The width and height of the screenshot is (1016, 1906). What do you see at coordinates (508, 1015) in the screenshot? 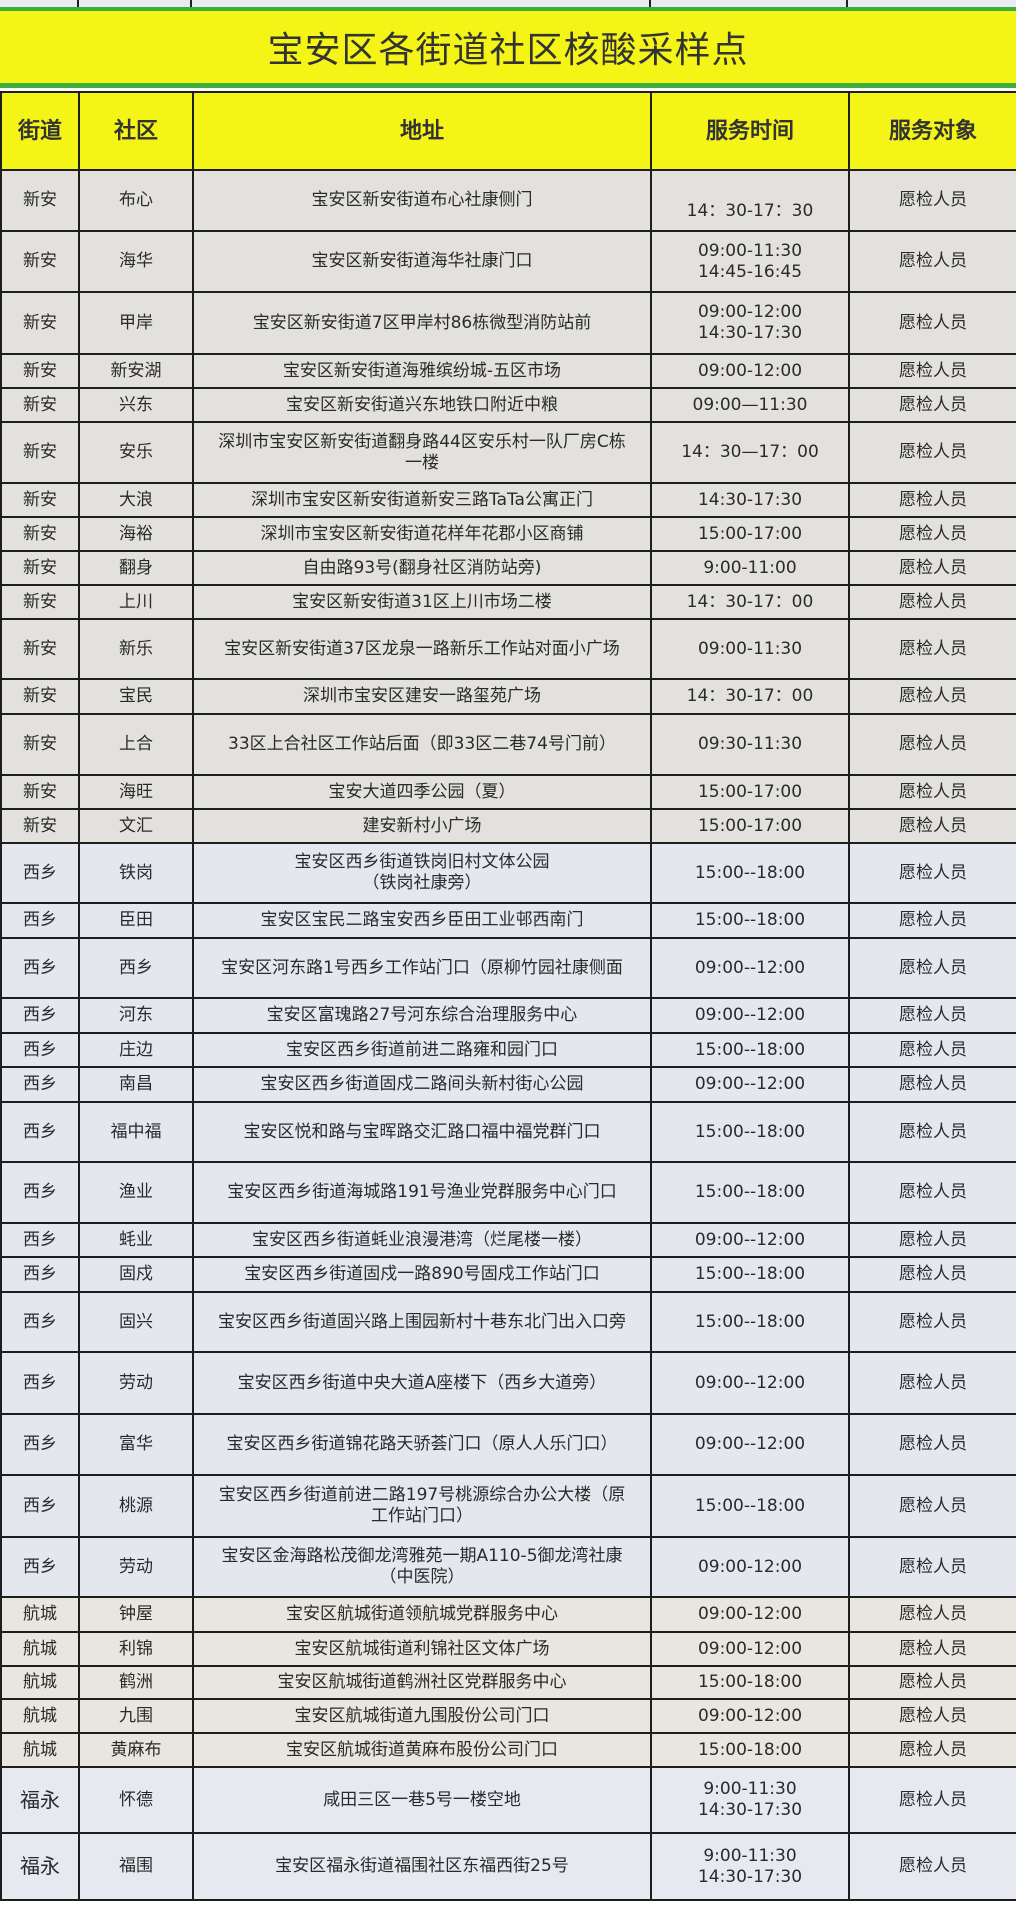
I see `table-row: 西乡 河东 宝安区富瑰路27号河东综合治理服务中心 09:00--12:00 愿检人员` at bounding box center [508, 1015].